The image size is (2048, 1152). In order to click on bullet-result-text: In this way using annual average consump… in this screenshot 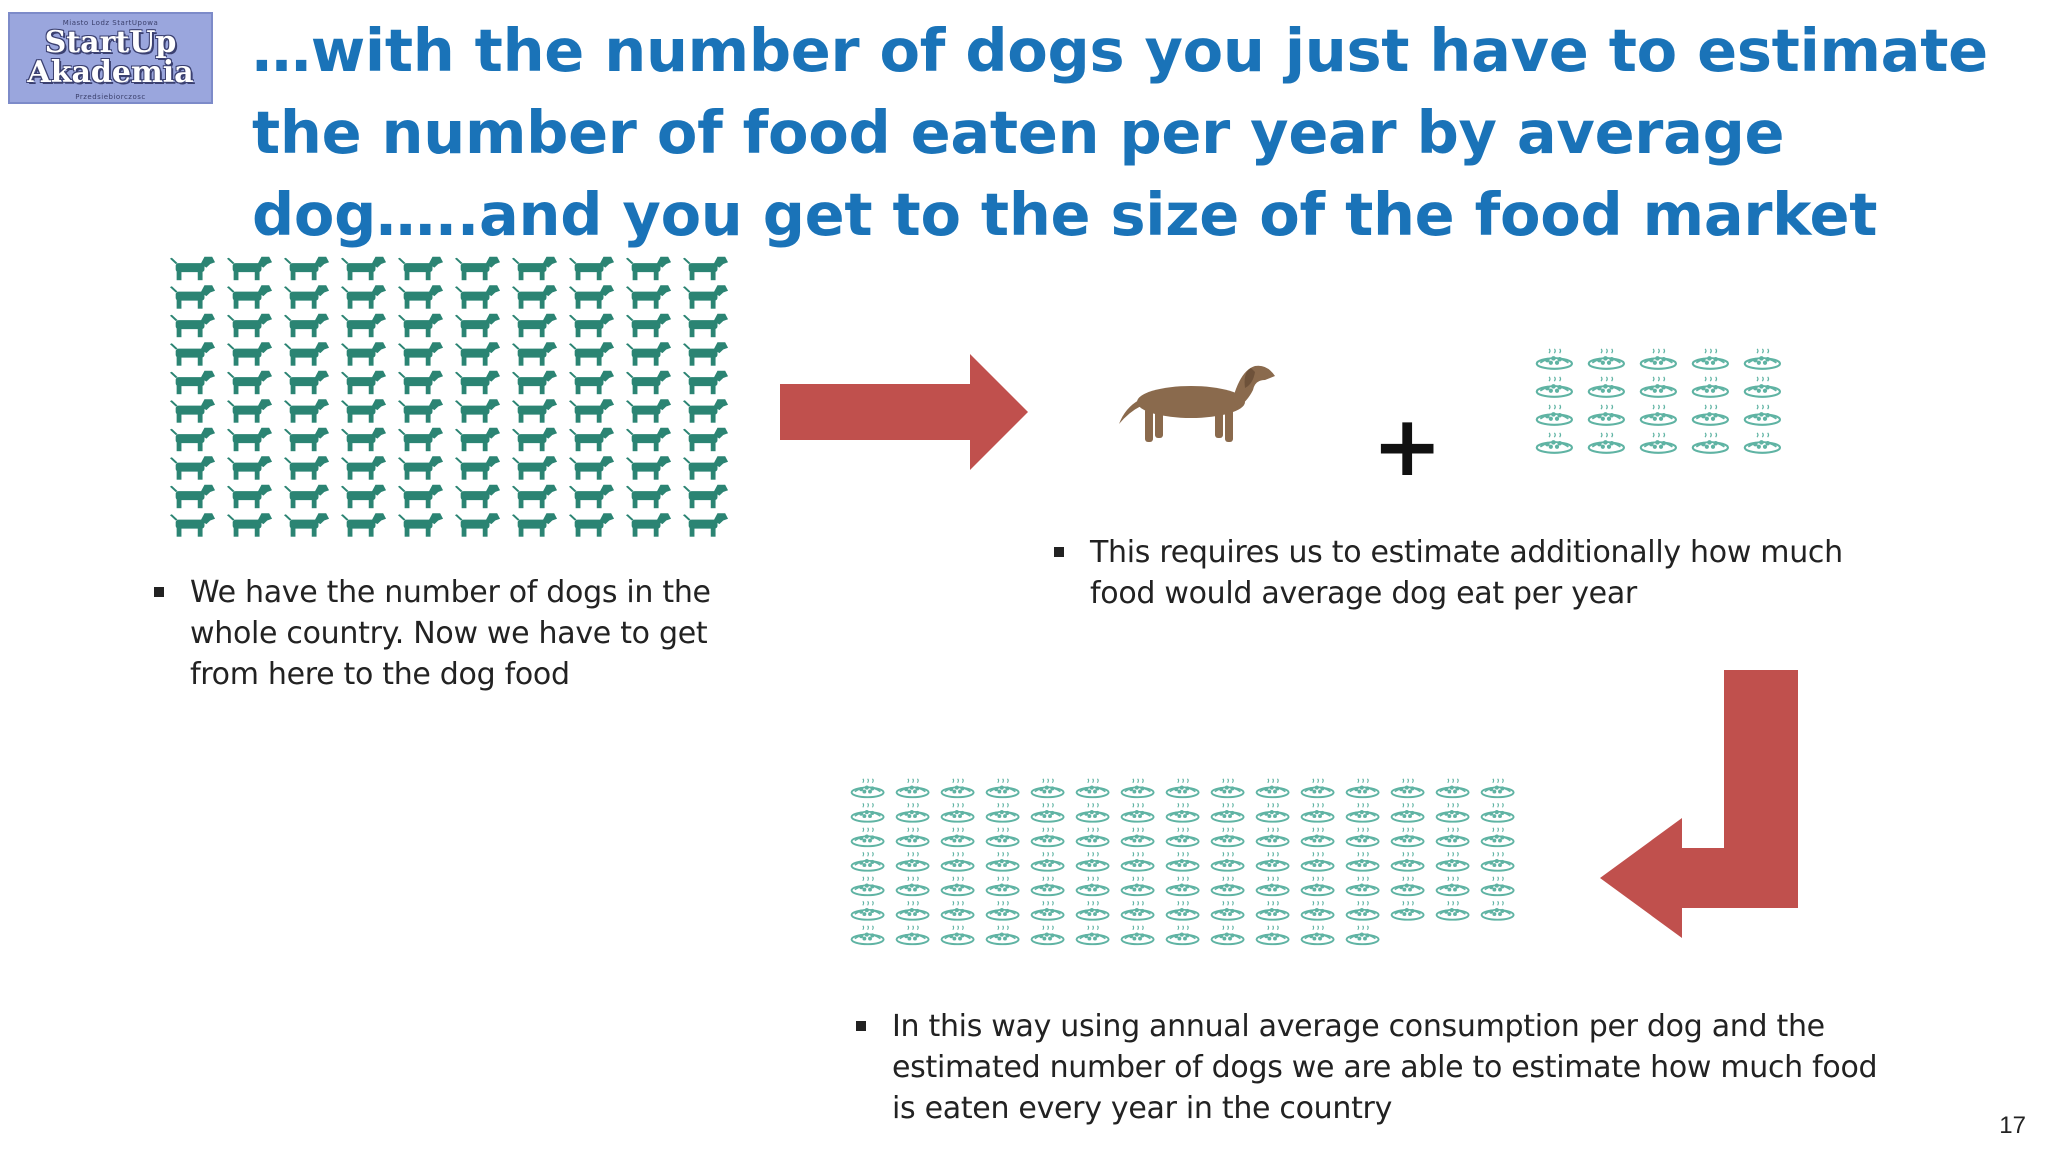, I will do `click(1385, 1067)`.